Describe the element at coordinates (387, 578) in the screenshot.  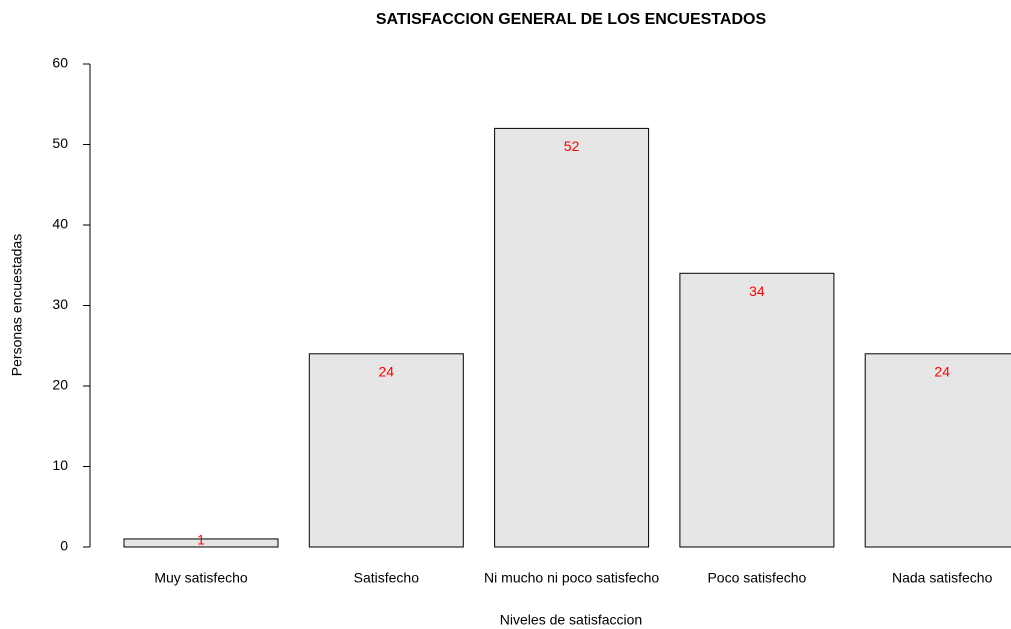
I see `x-tick-label: Satisfecho` at that location.